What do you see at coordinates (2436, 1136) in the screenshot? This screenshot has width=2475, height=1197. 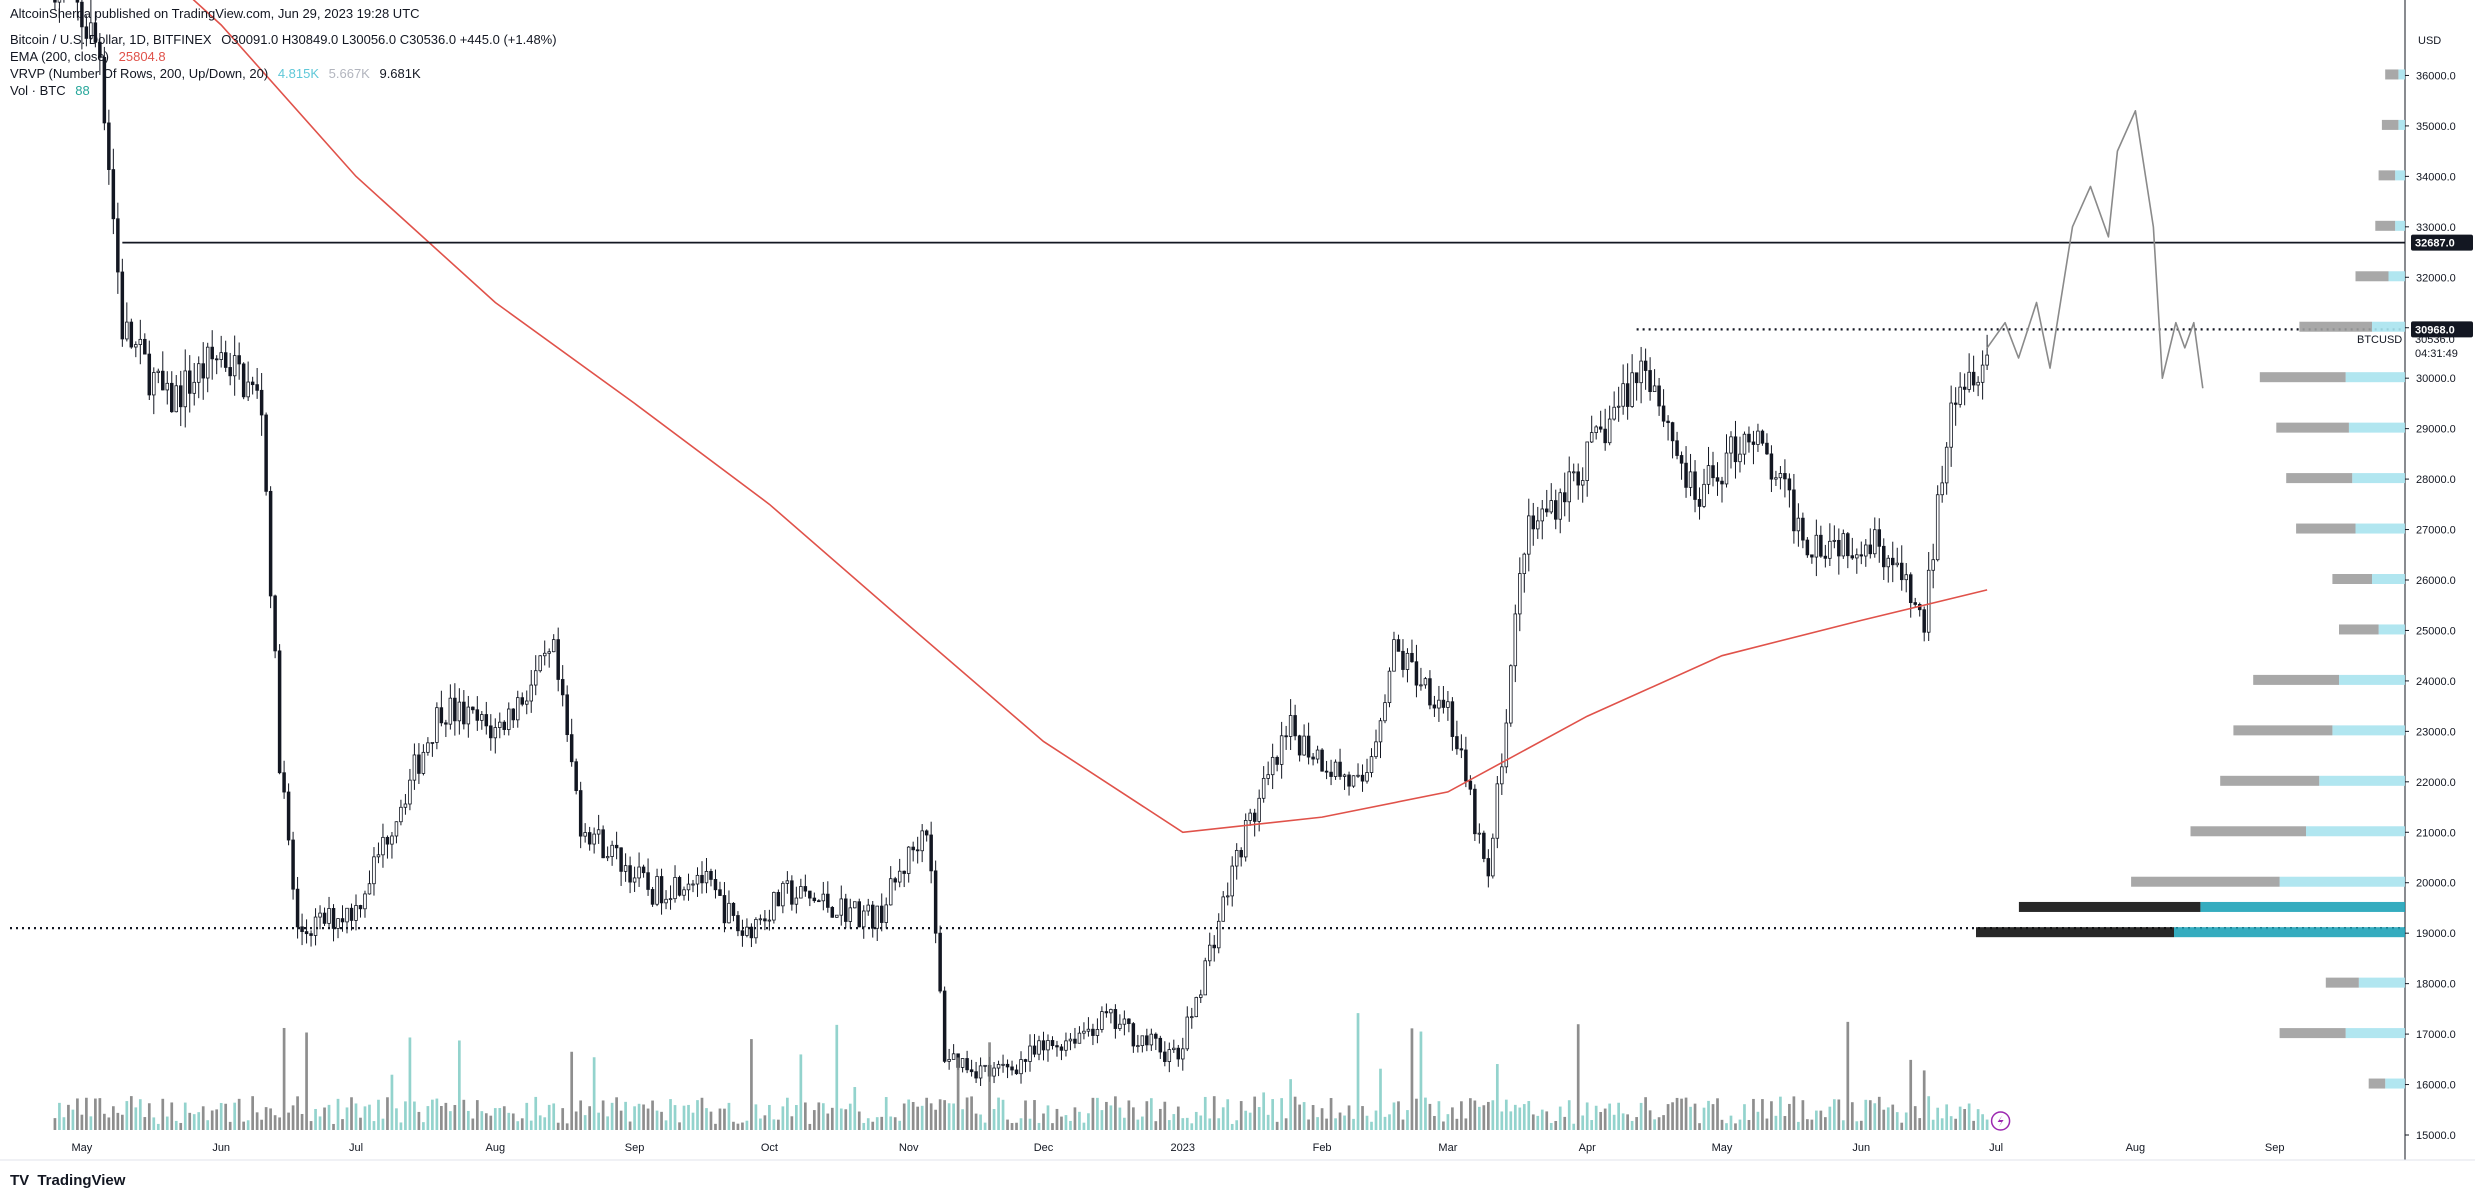 I see `y-tick-label: 15000.0` at bounding box center [2436, 1136].